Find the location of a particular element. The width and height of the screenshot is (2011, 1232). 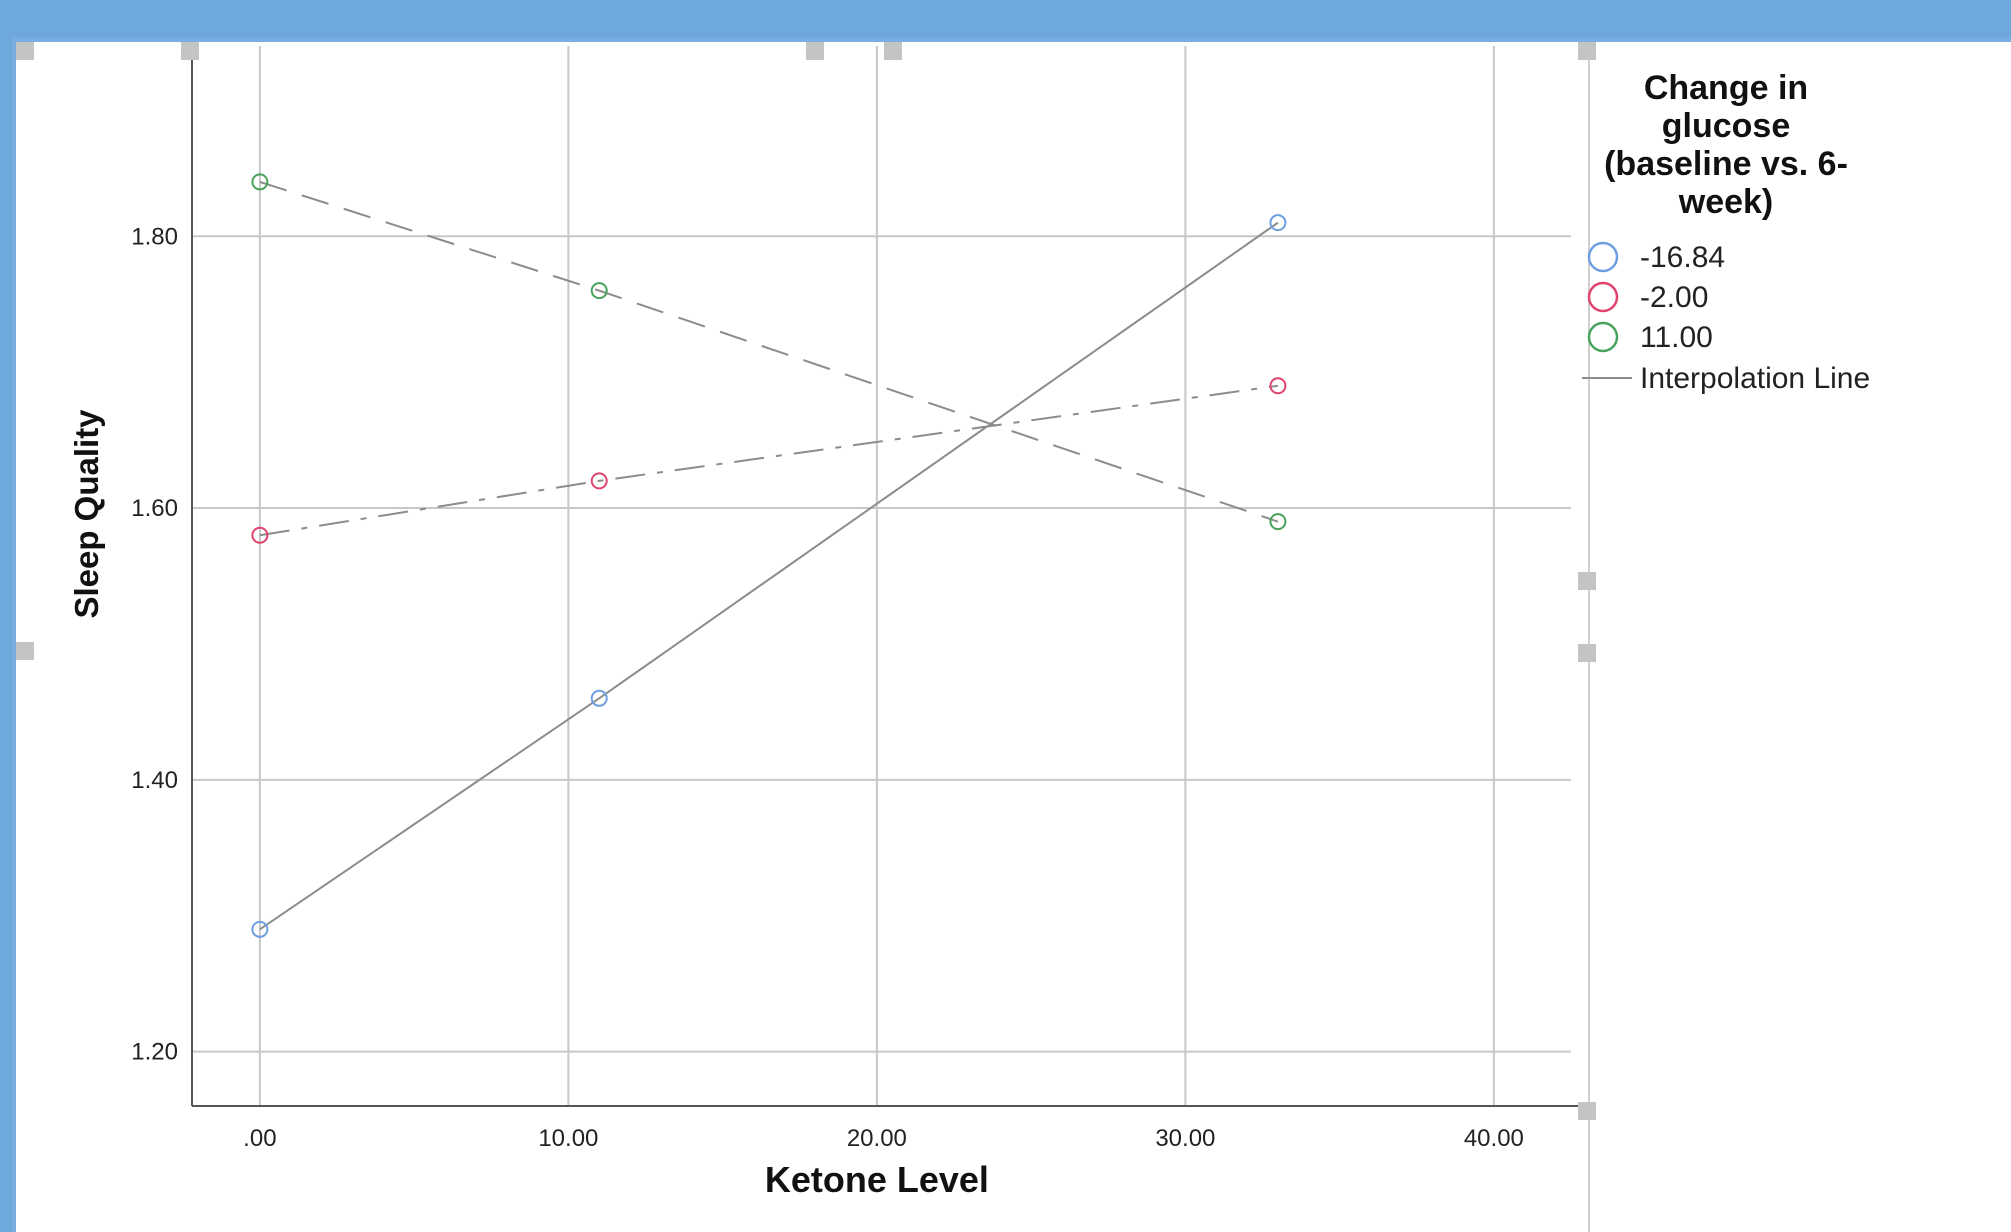

legend-label: -16.84 is located at coordinates (1682, 257).